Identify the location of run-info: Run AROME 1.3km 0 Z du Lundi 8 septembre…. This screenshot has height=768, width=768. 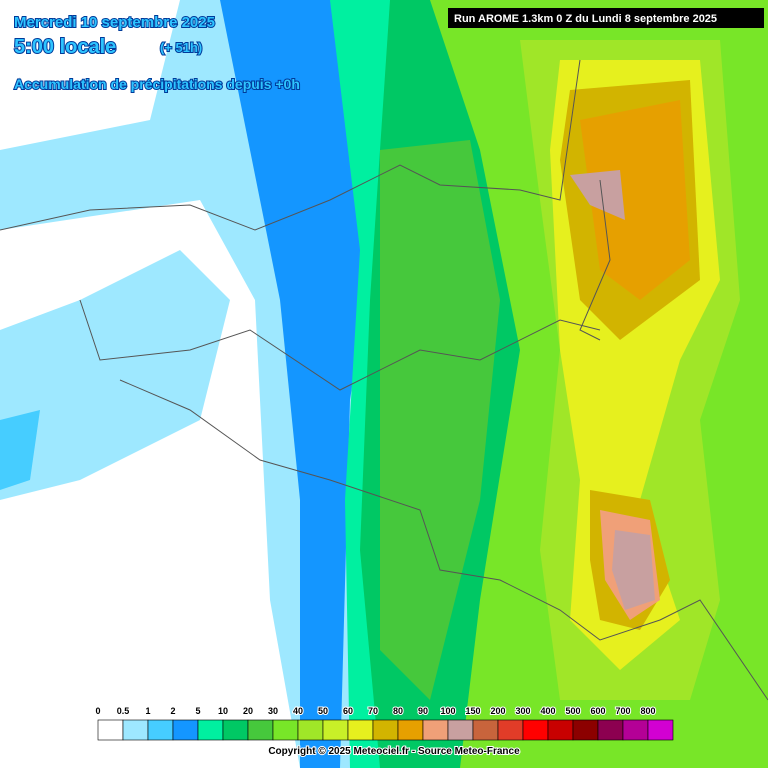
(585, 19).